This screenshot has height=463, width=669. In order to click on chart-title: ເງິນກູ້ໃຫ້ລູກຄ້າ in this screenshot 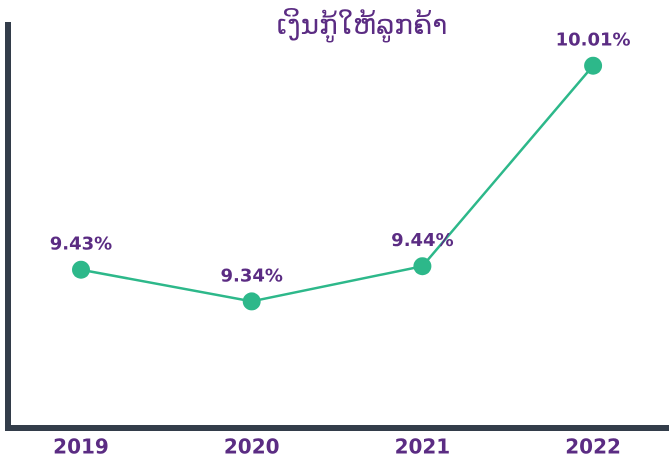, I will do `click(362, 25)`.